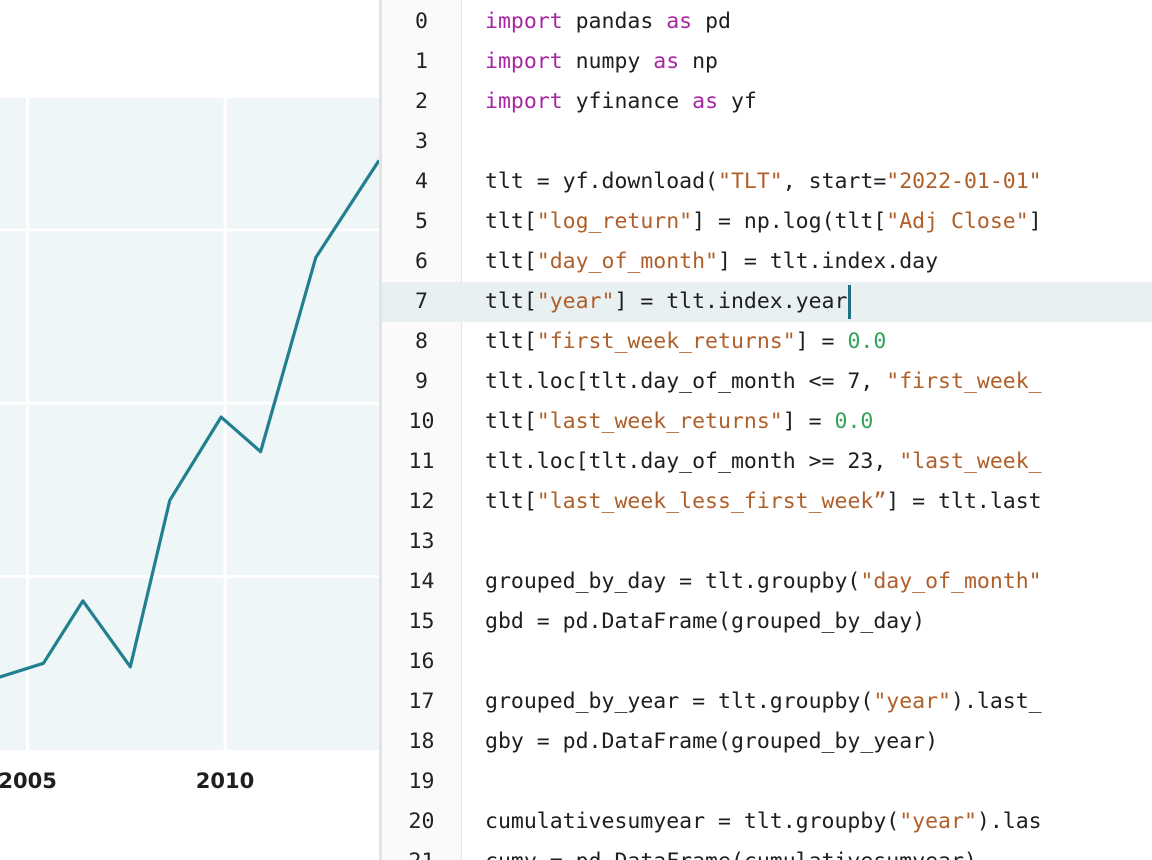 The width and height of the screenshot is (1152, 860). I want to click on code-line: 13, so click(767, 542).